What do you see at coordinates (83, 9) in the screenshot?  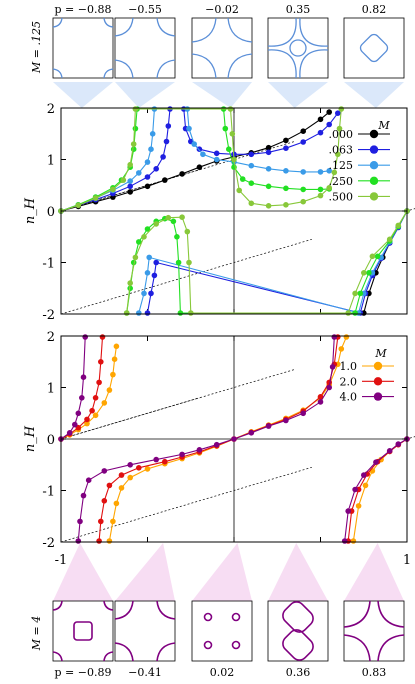 I see `top-inset-label: p = −0.88` at bounding box center [83, 9].